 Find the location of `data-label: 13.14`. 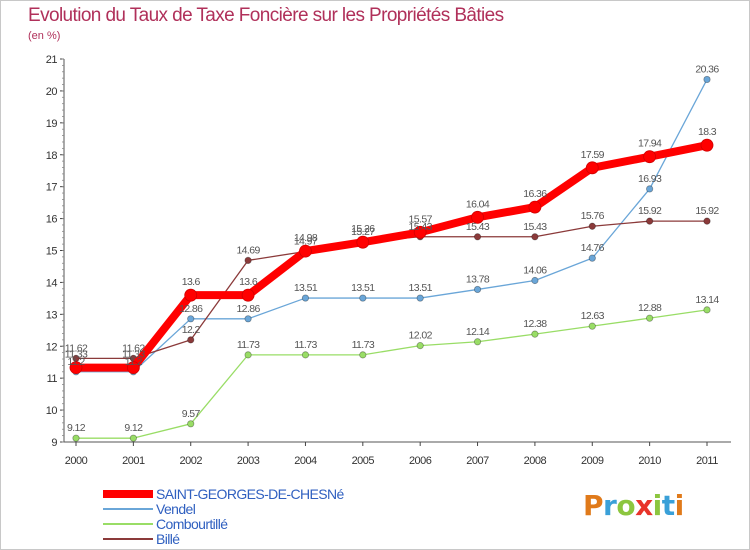

data-label: 13.14 is located at coordinates (707, 300).